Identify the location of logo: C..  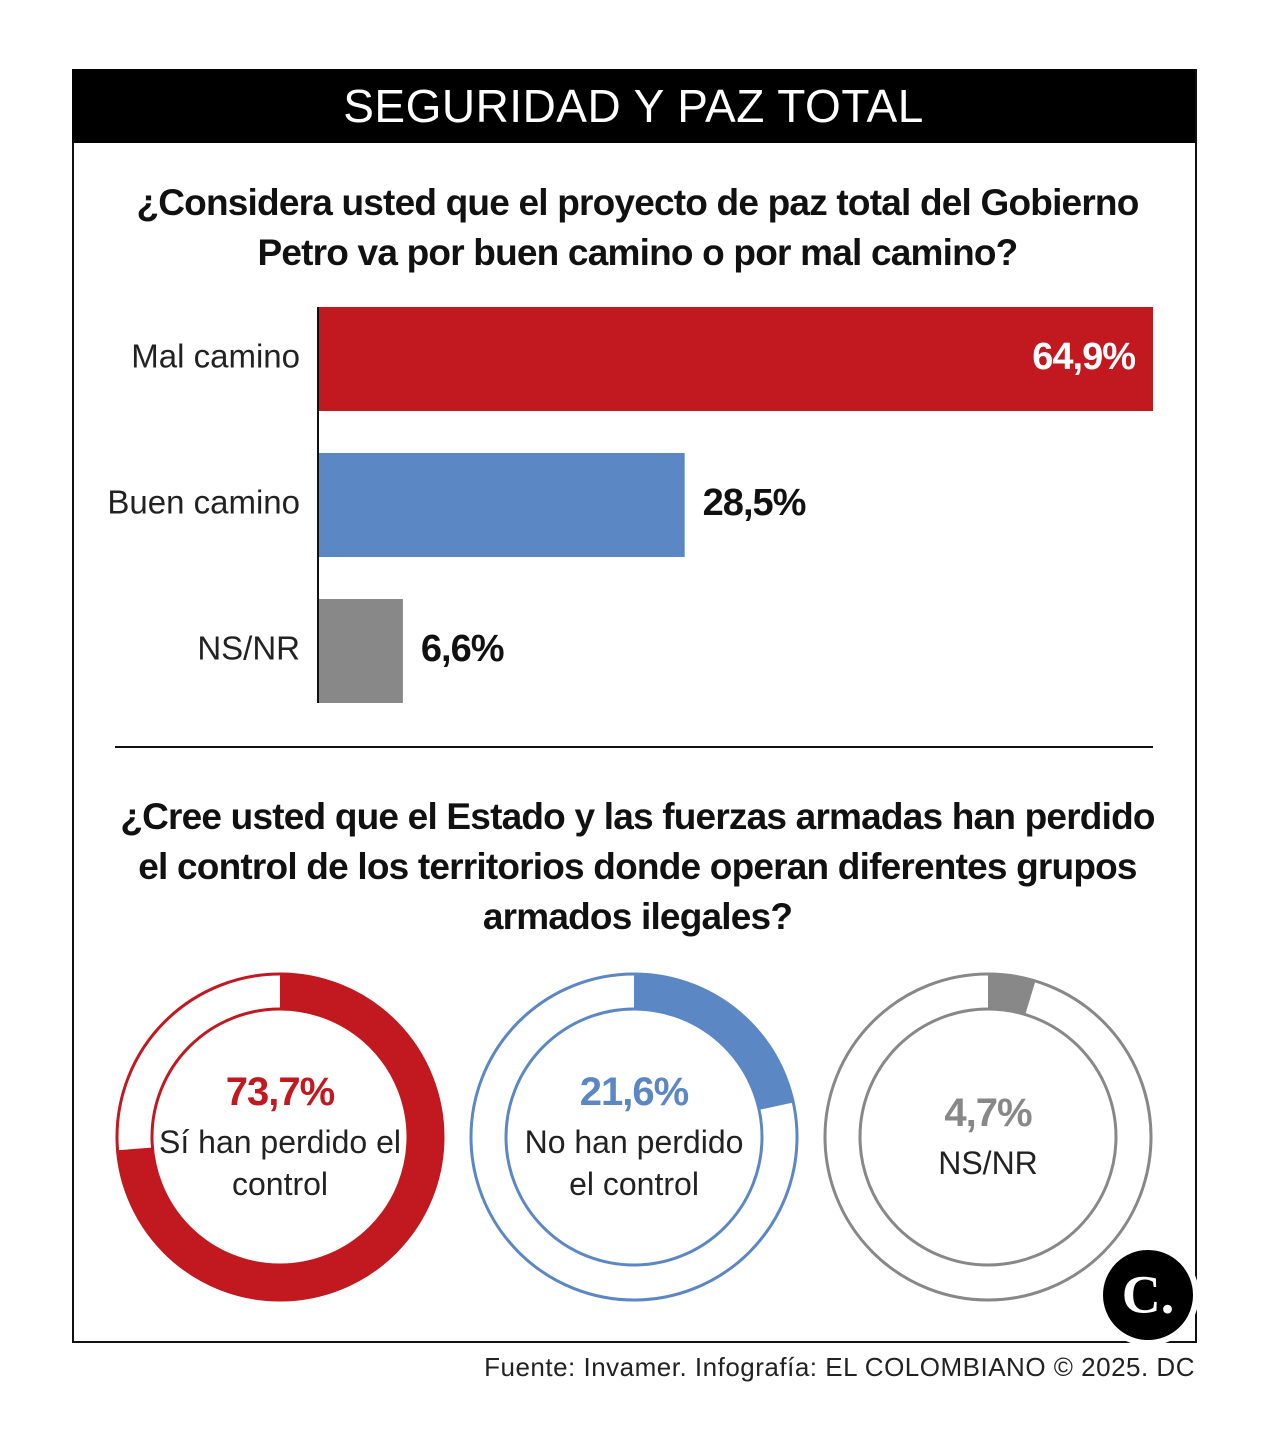
(1148, 1294).